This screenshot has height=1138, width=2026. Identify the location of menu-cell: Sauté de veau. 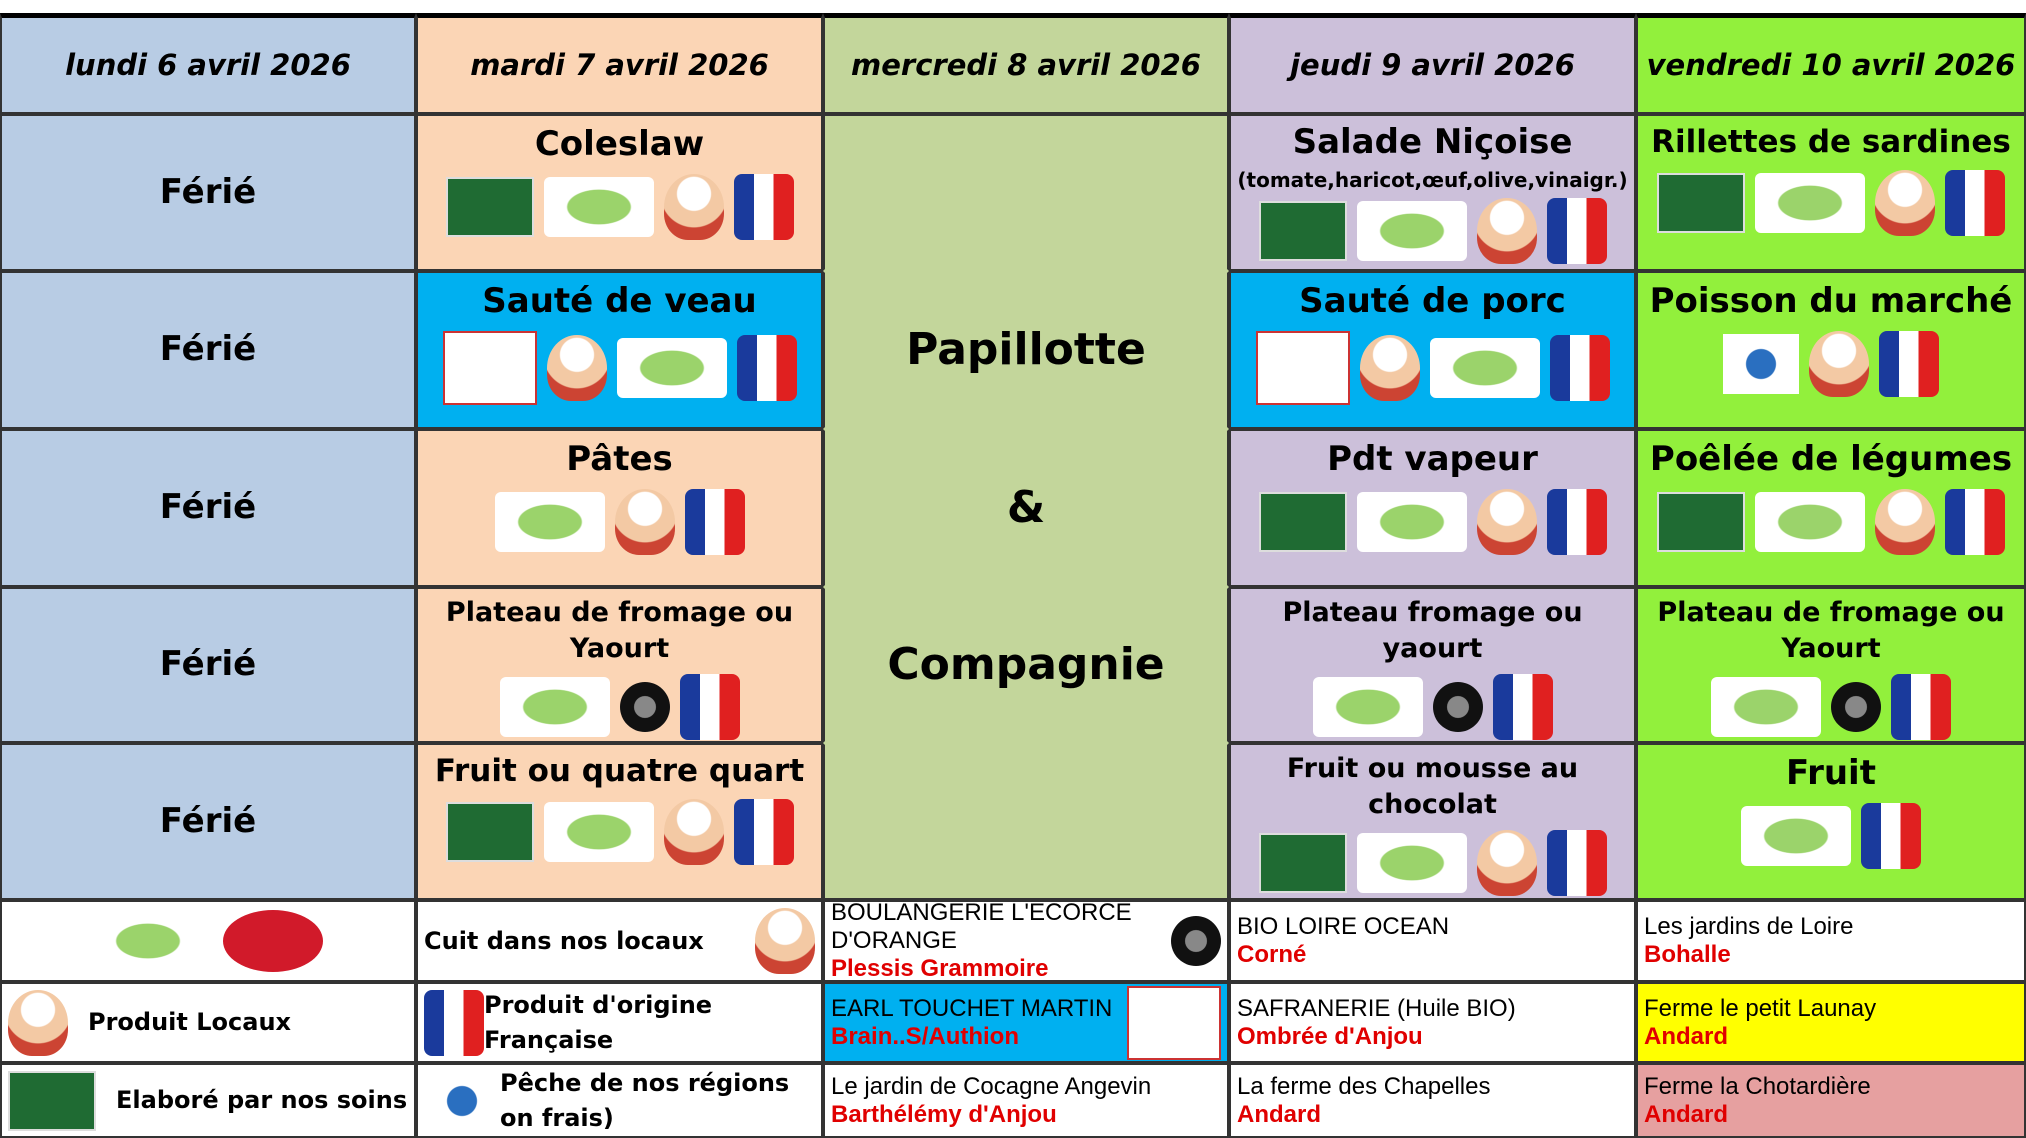
(619, 350).